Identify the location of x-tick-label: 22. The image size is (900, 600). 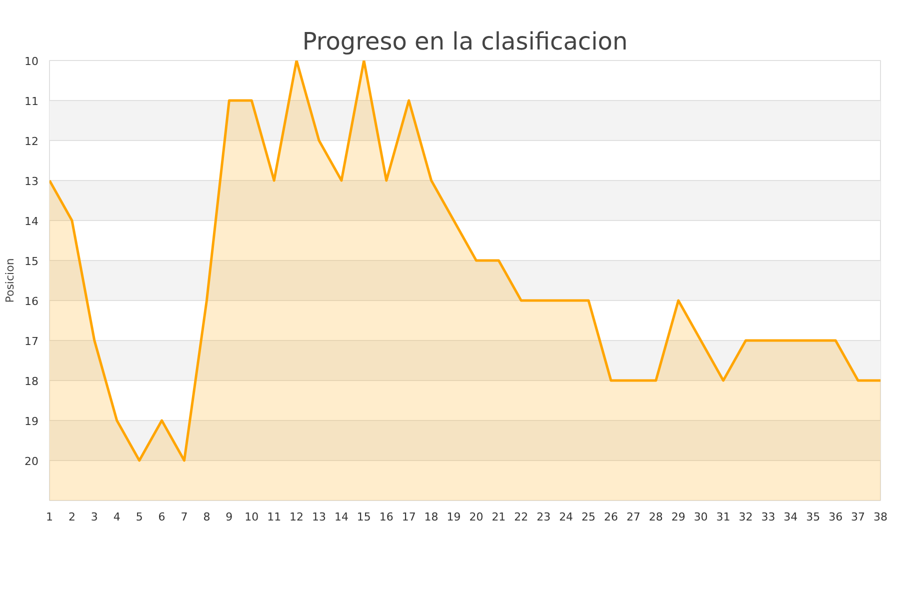
(521, 517).